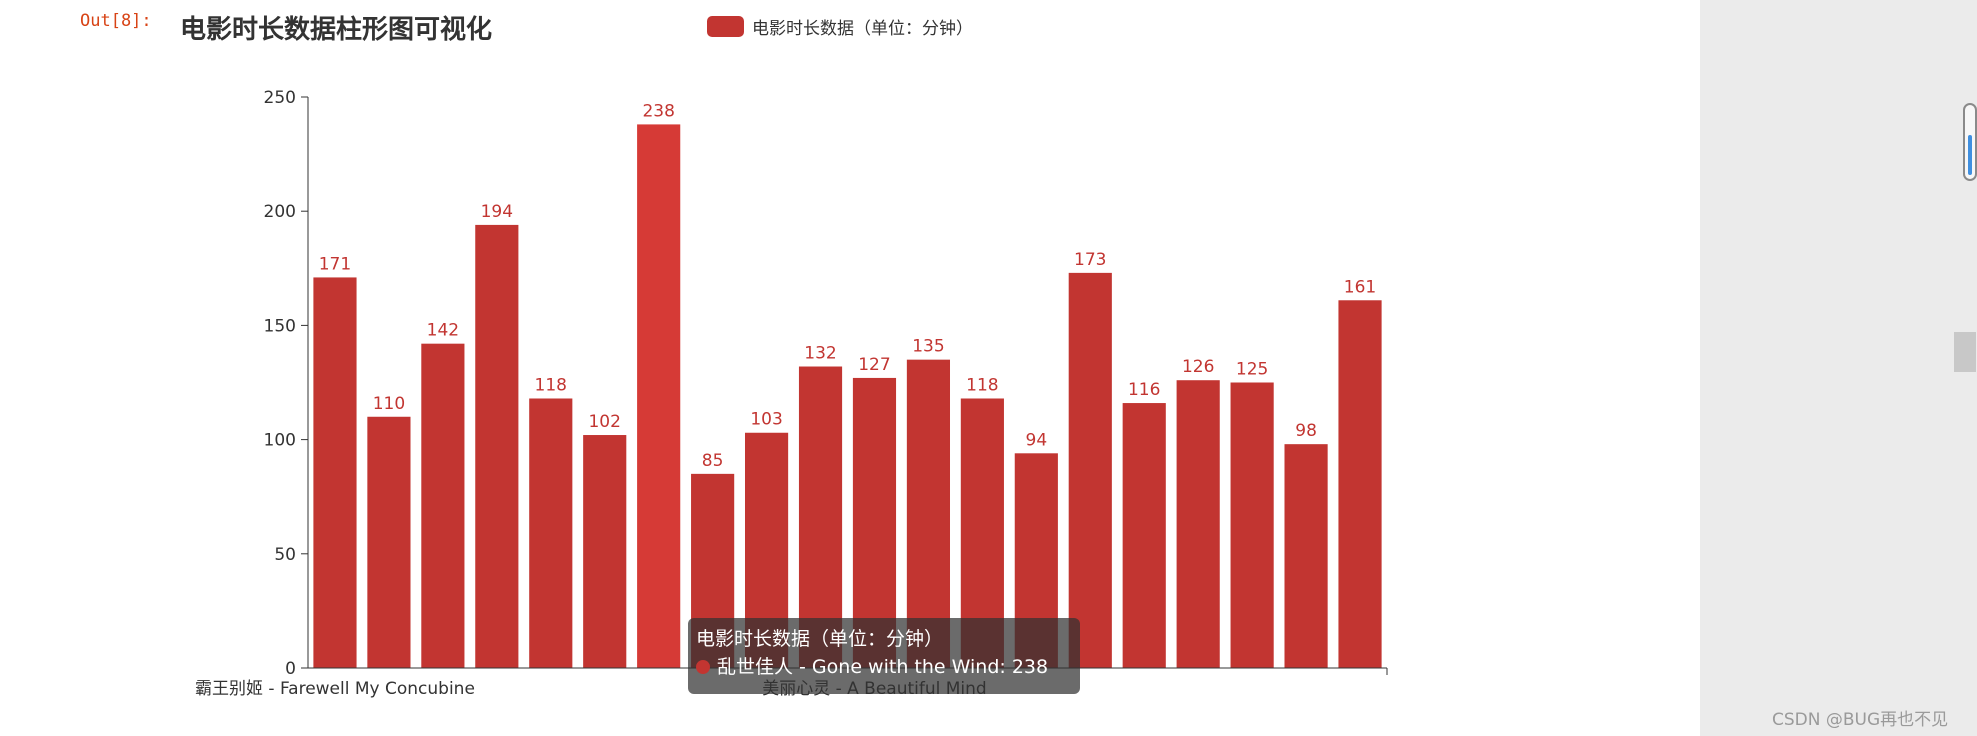 Image resolution: width=1977 pixels, height=736 pixels. What do you see at coordinates (280, 98) in the screenshot?
I see `y-tick-label-5: 250` at bounding box center [280, 98].